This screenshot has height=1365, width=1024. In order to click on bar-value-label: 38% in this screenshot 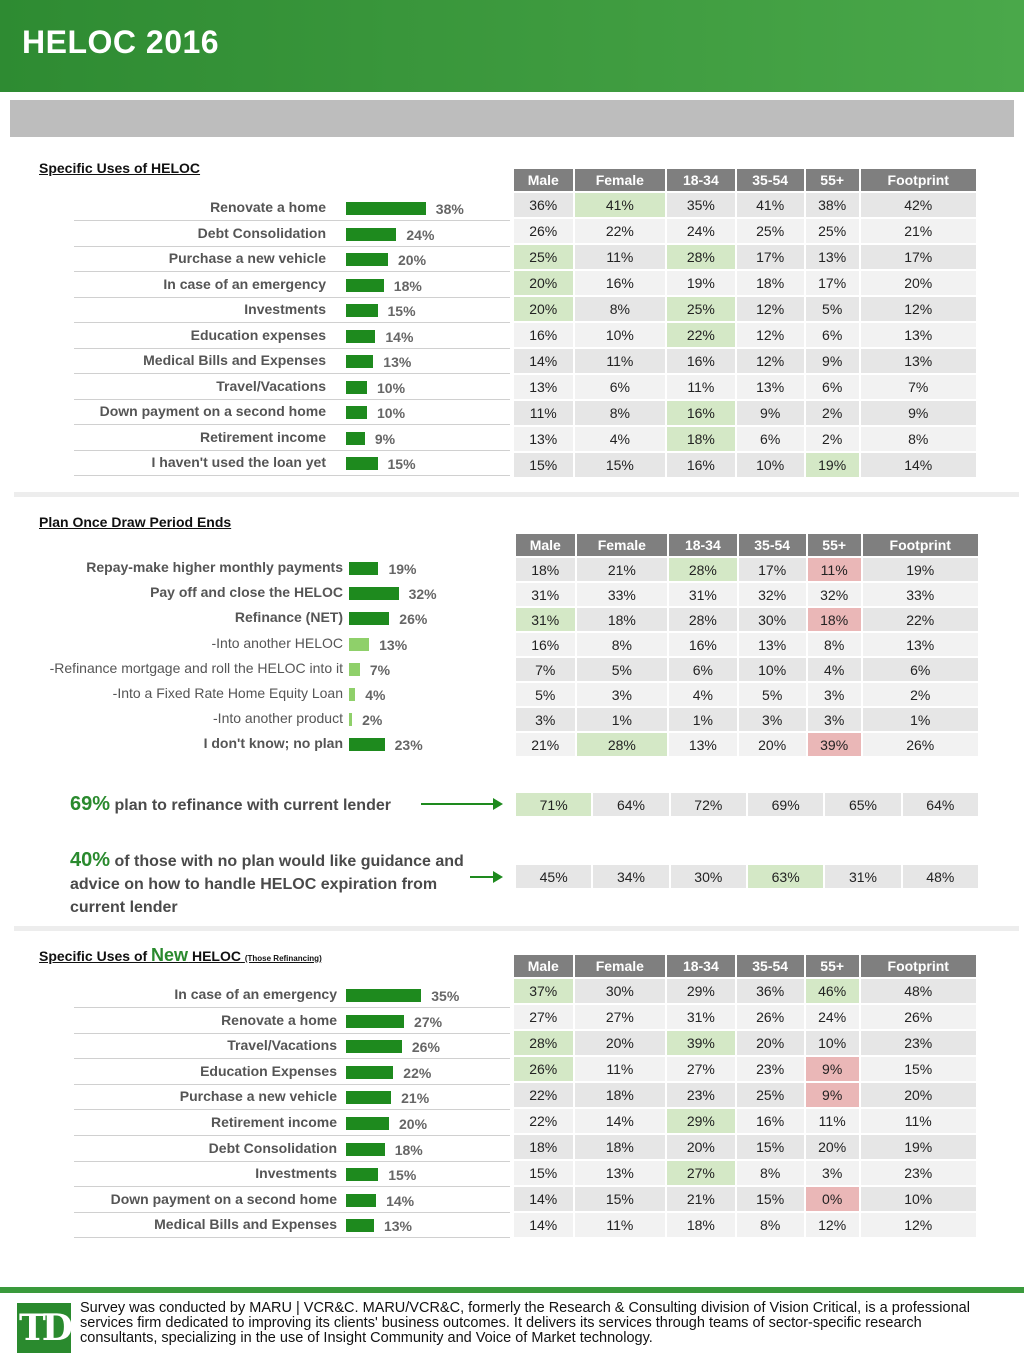, I will do `click(449, 209)`.